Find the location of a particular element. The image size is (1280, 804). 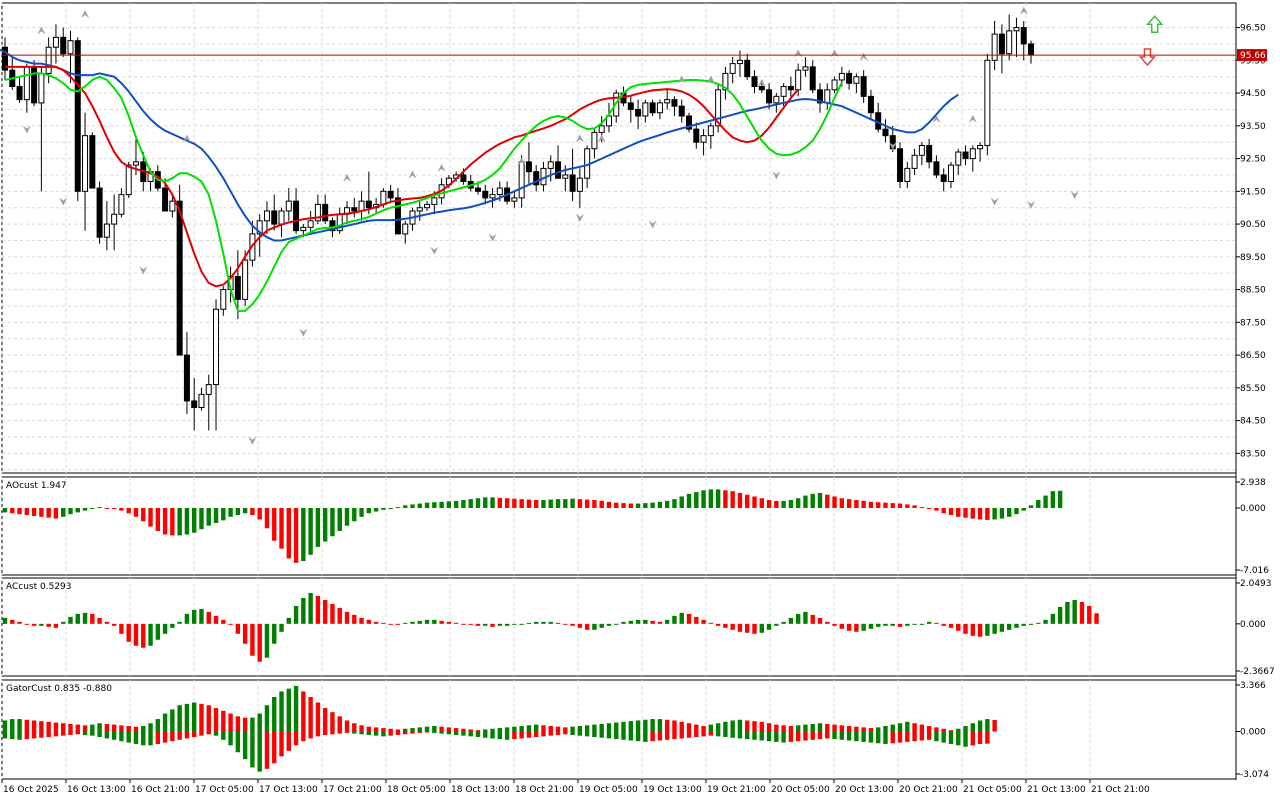

indicator-tick-label: 2.938 is located at coordinates (1253, 483).